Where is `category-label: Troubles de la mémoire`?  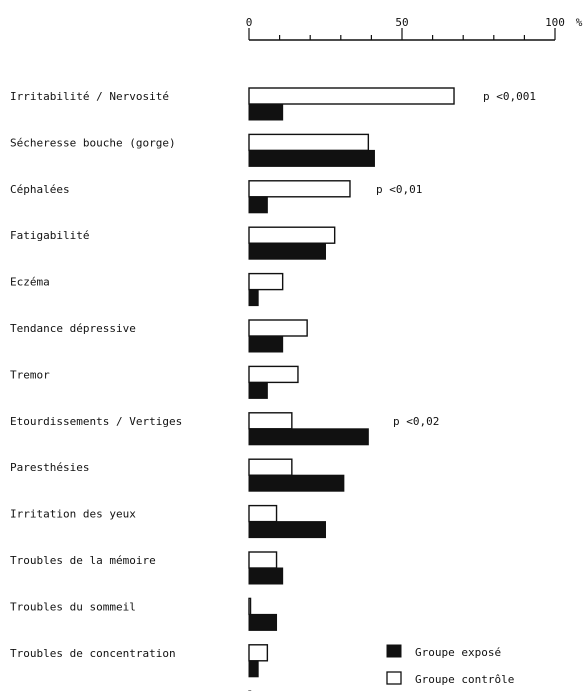 category-label: Troubles de la mémoire is located at coordinates (83, 560).